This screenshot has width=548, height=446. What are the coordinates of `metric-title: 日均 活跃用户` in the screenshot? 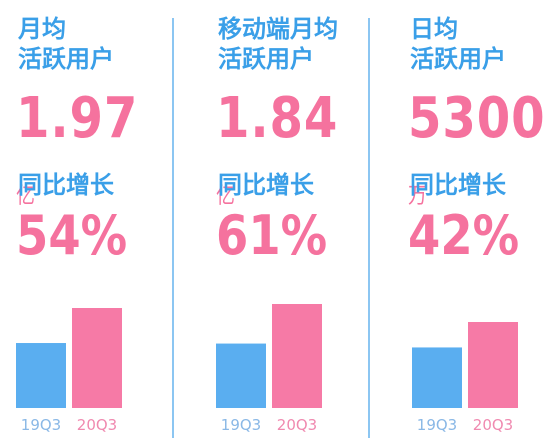 It's located at (458, 44).